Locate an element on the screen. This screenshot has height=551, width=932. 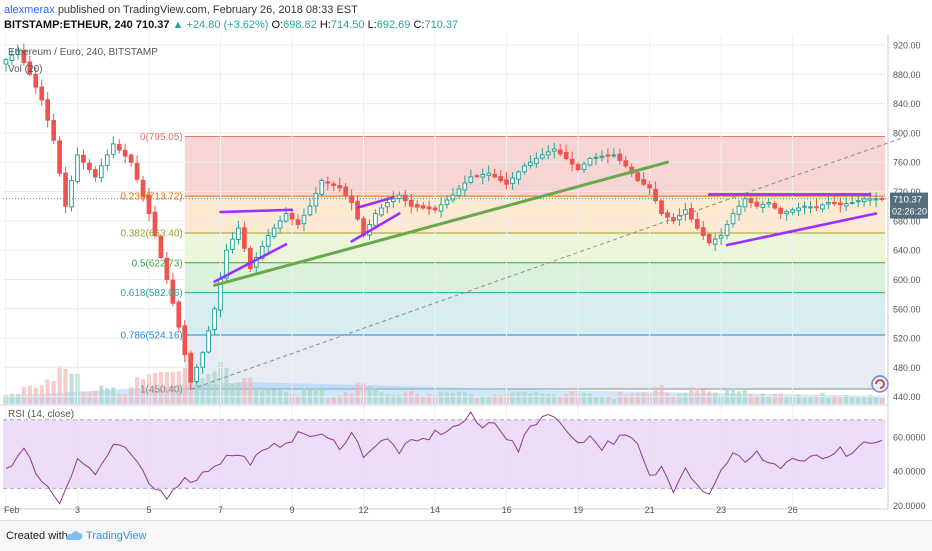
rsi-tick-label: 40.0000 is located at coordinates (909, 472).